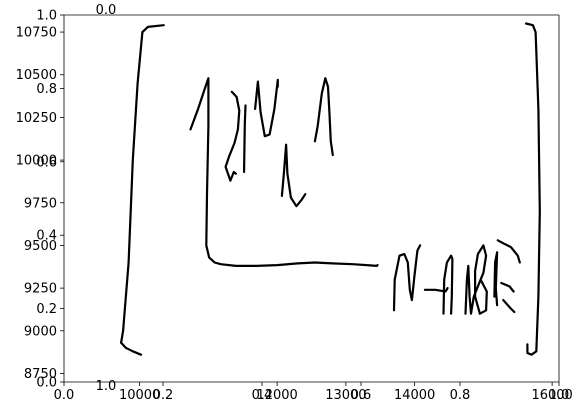  I want to click on overlay-x-tick-label: 0.4, so click(262, 395).